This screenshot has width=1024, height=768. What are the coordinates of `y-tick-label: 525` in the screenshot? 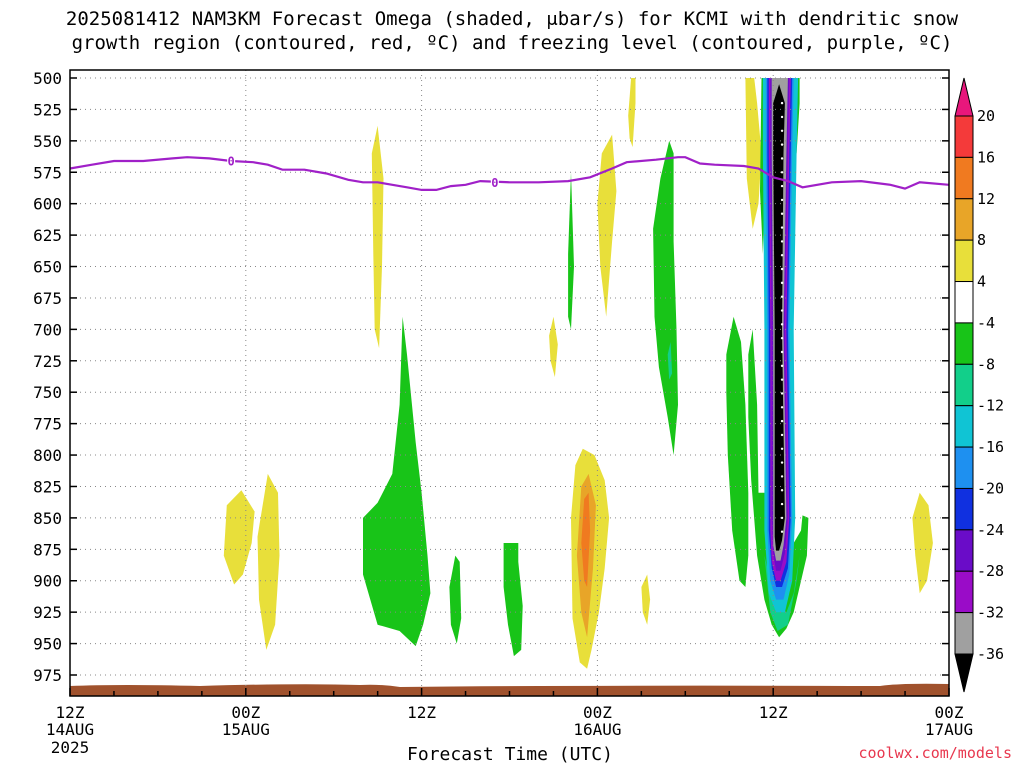 It's located at (47, 109).